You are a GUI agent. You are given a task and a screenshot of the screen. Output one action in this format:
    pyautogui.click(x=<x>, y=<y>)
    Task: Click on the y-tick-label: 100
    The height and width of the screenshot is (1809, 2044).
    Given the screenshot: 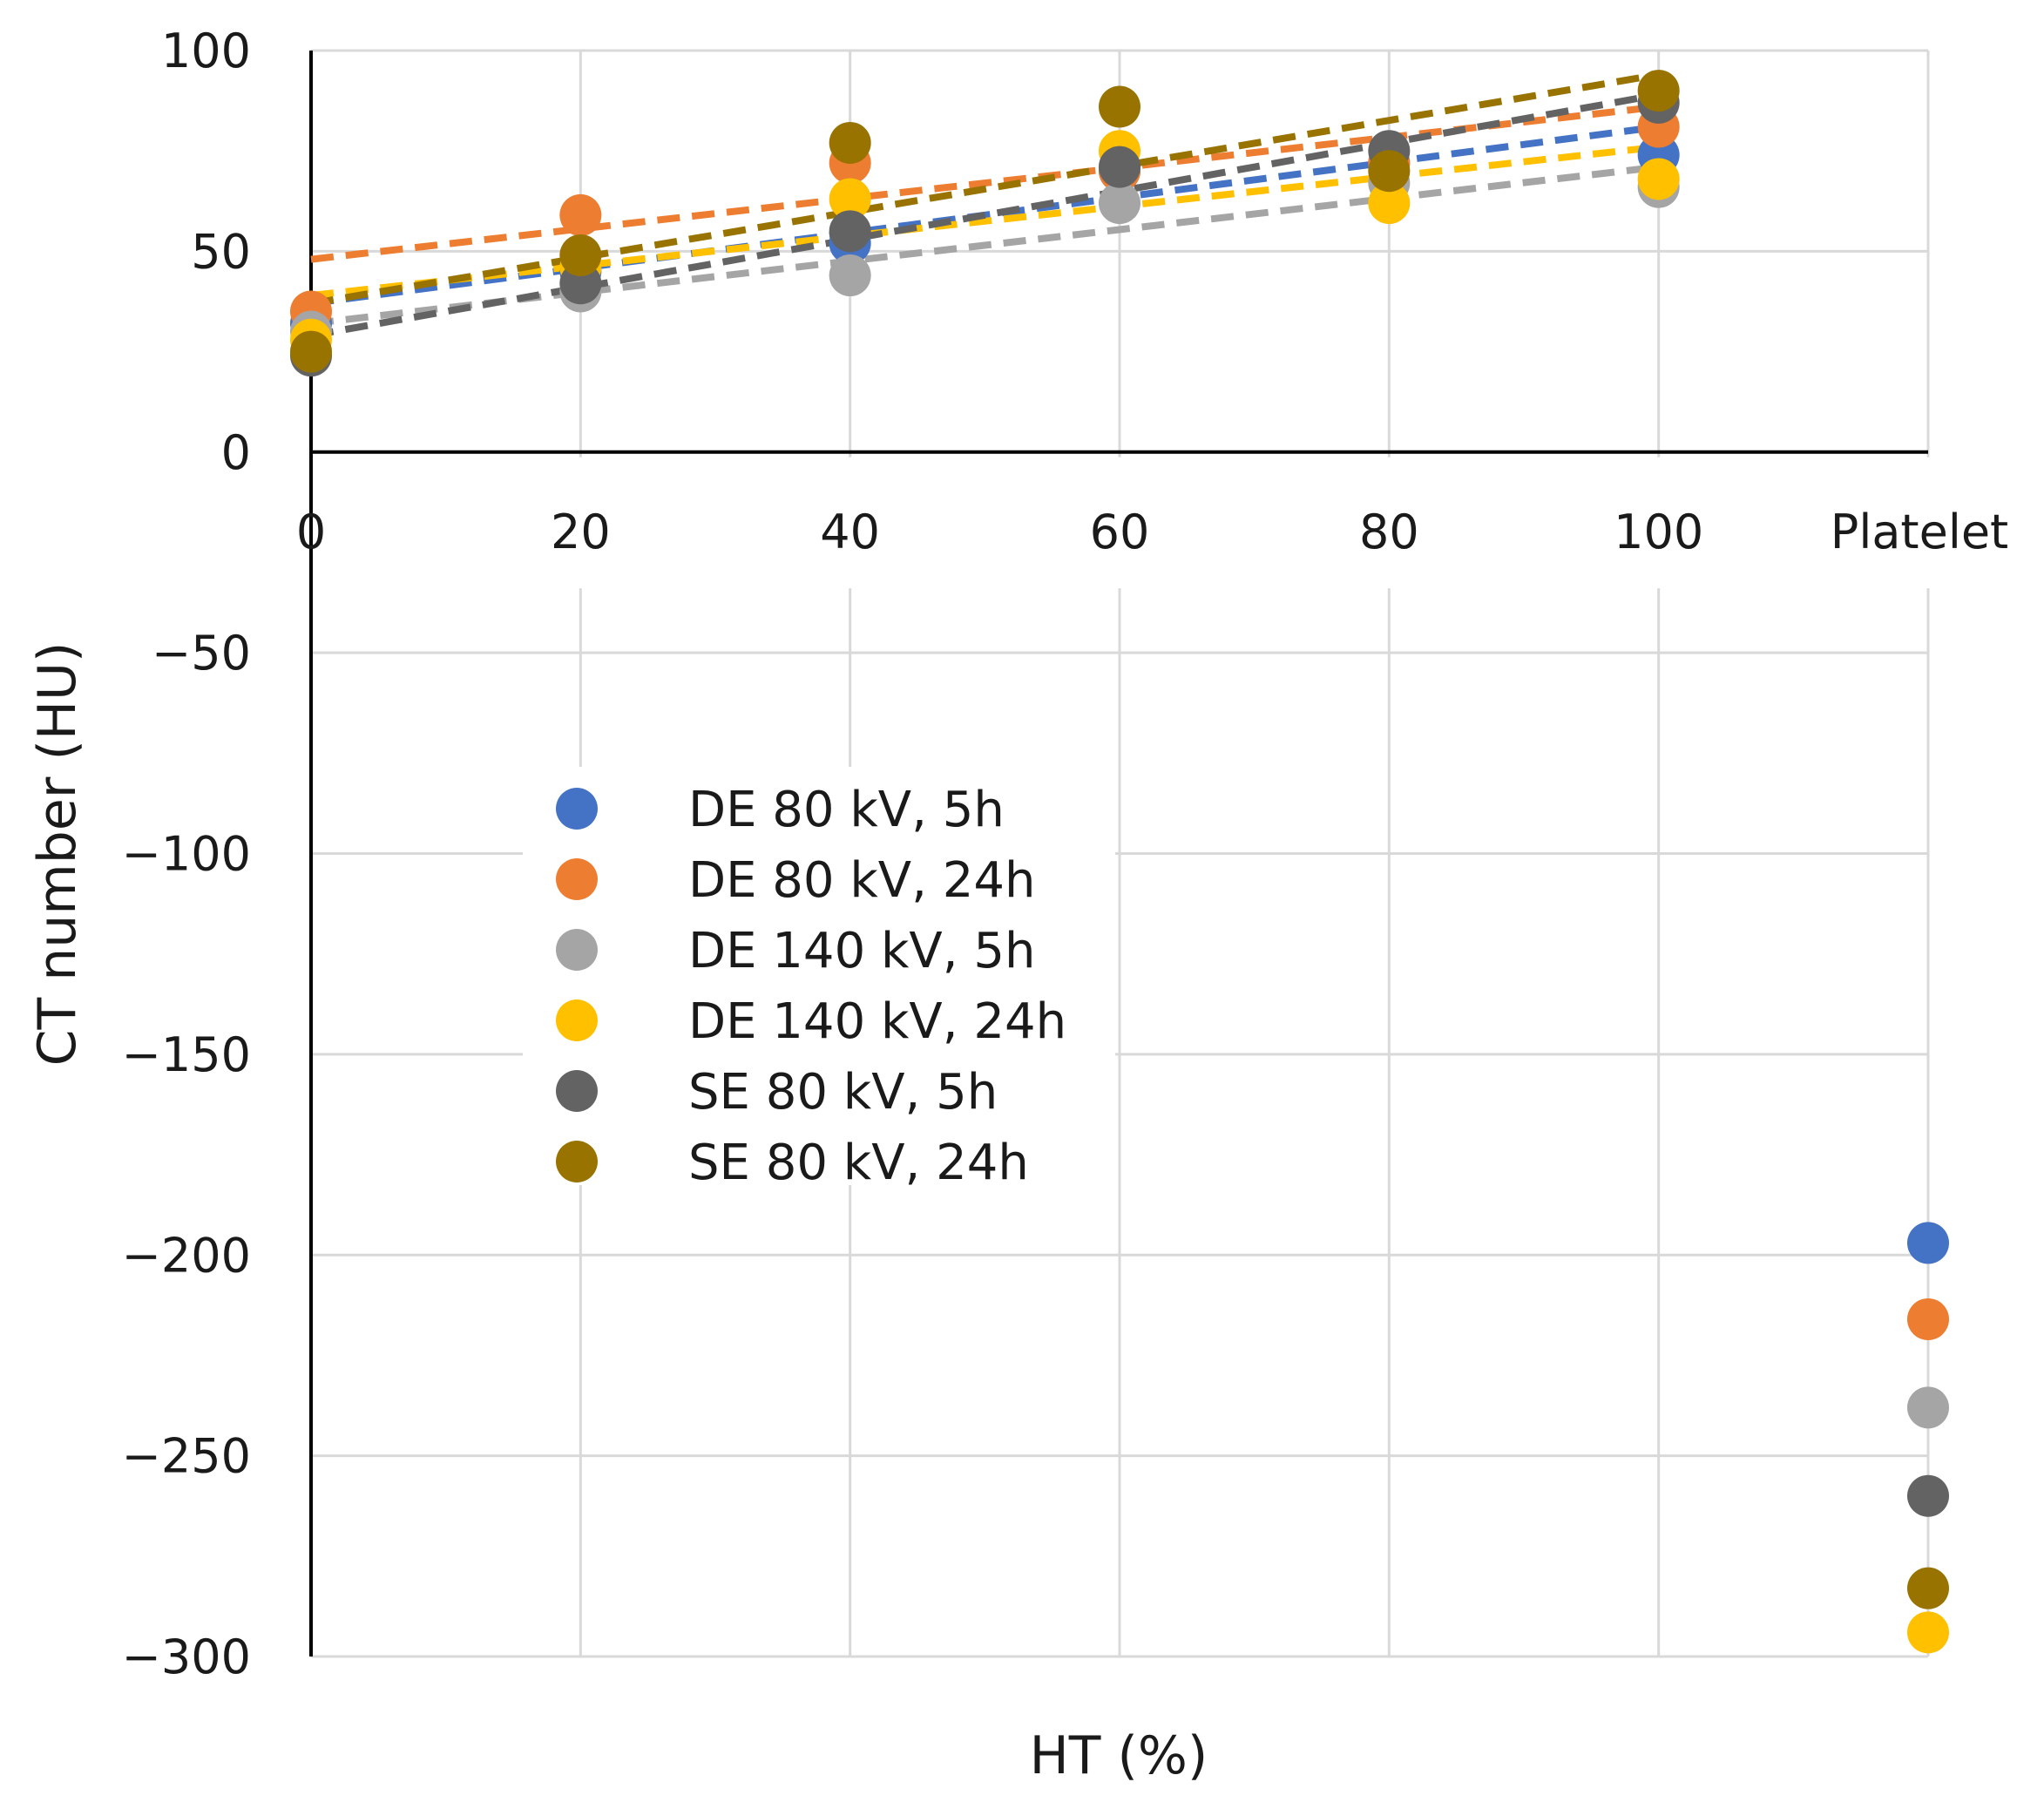 What is the action you would take?
    pyautogui.click(x=206, y=51)
    